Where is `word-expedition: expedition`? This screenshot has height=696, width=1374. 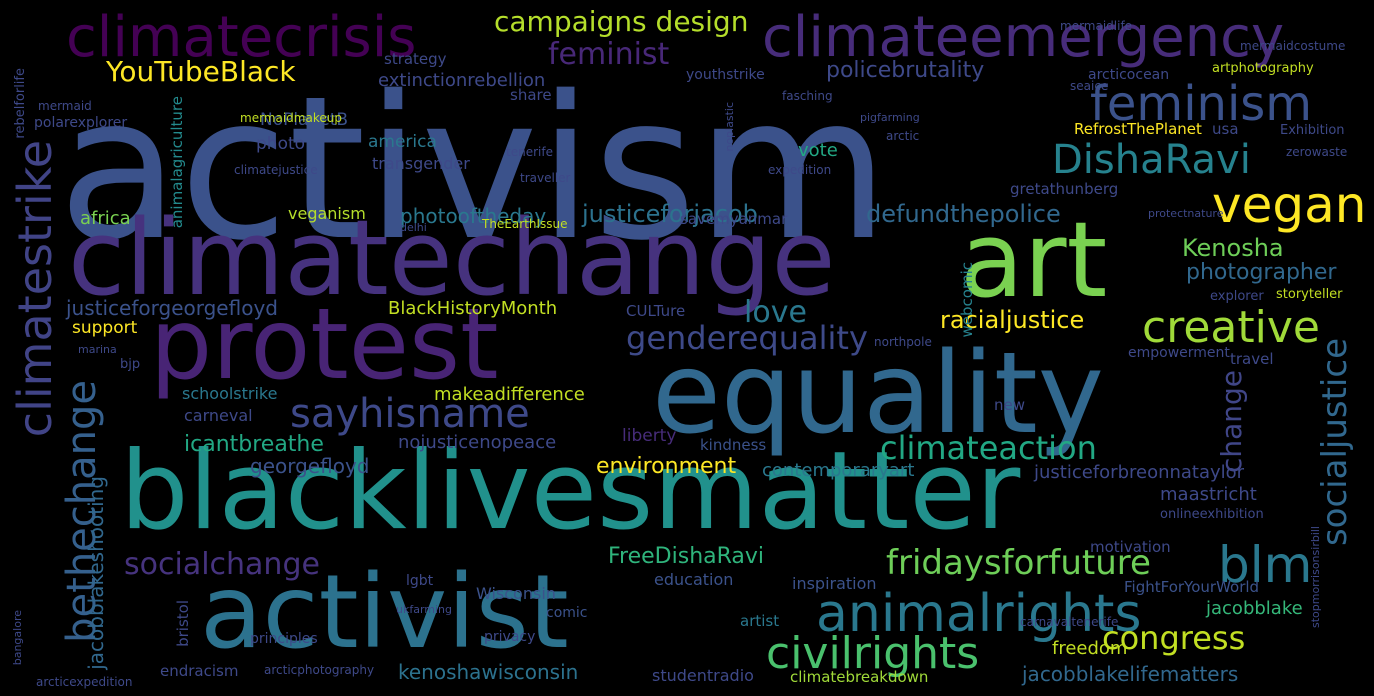 word-expedition: expedition is located at coordinates (800, 170).